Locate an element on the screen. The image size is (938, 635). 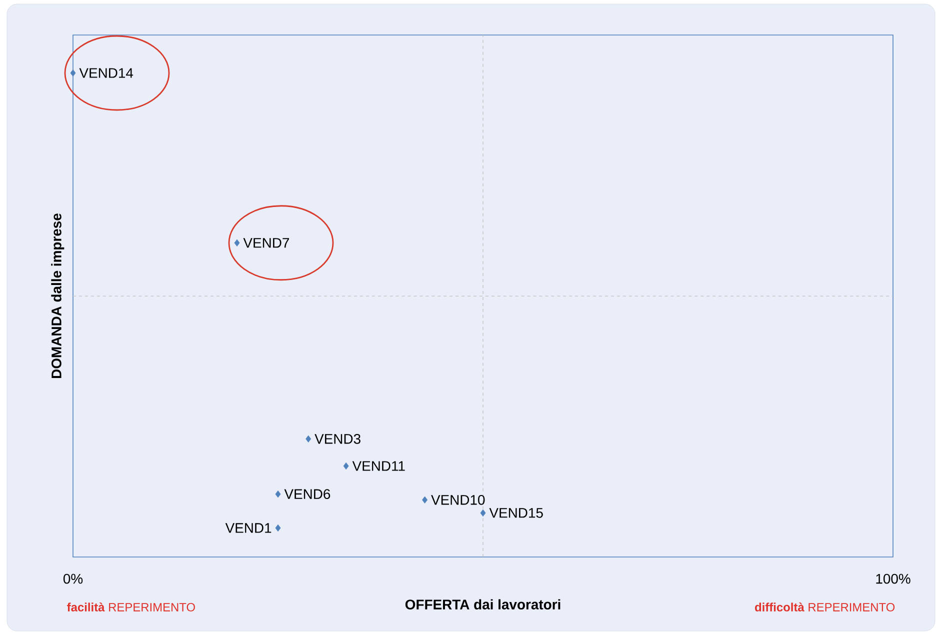
annotation: VEND1 is located at coordinates (248, 528).